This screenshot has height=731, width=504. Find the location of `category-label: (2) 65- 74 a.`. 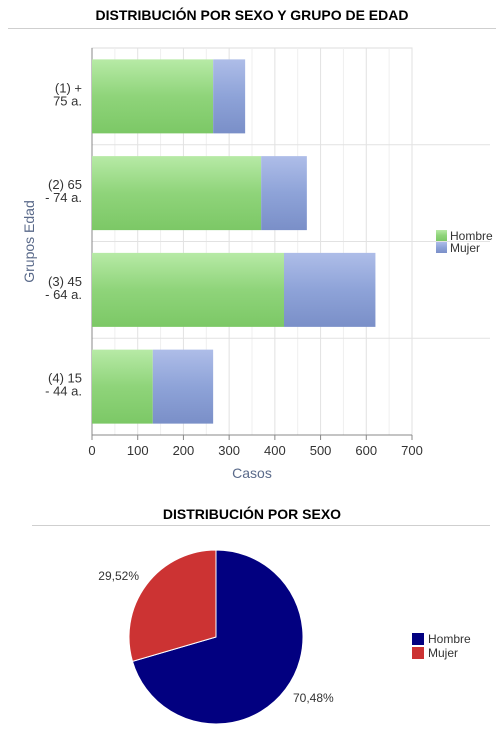

category-label: (2) 65- 74 a. is located at coordinates (63, 191).